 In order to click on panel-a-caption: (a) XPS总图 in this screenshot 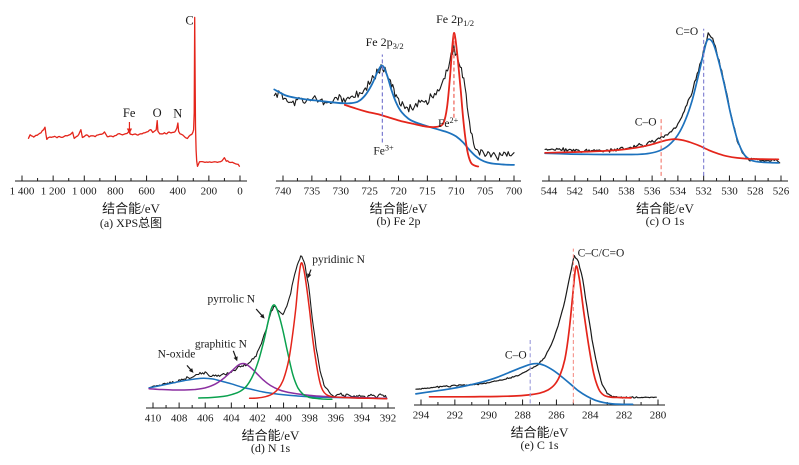, I will do `click(131, 223)`.